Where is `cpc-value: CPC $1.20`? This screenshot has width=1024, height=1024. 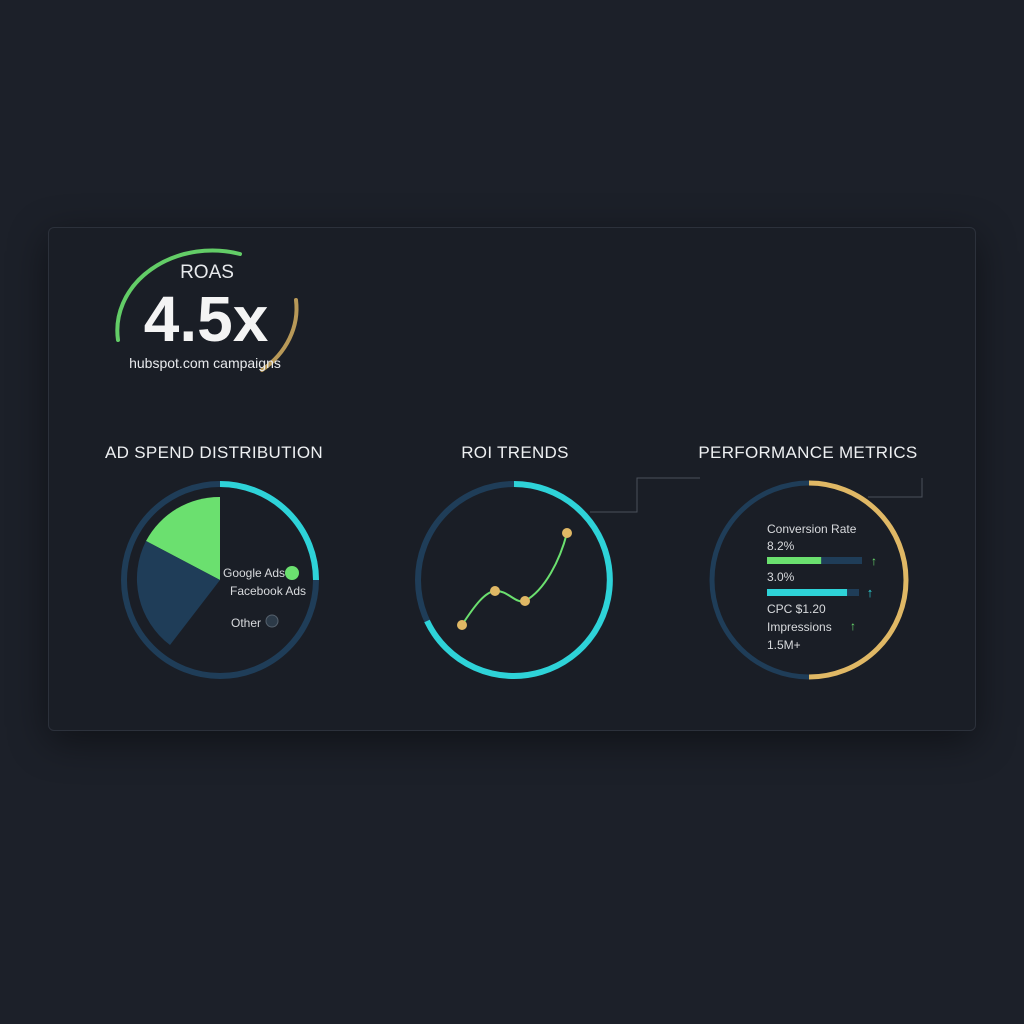
cpc-value: CPC $1.20 is located at coordinates (796, 609).